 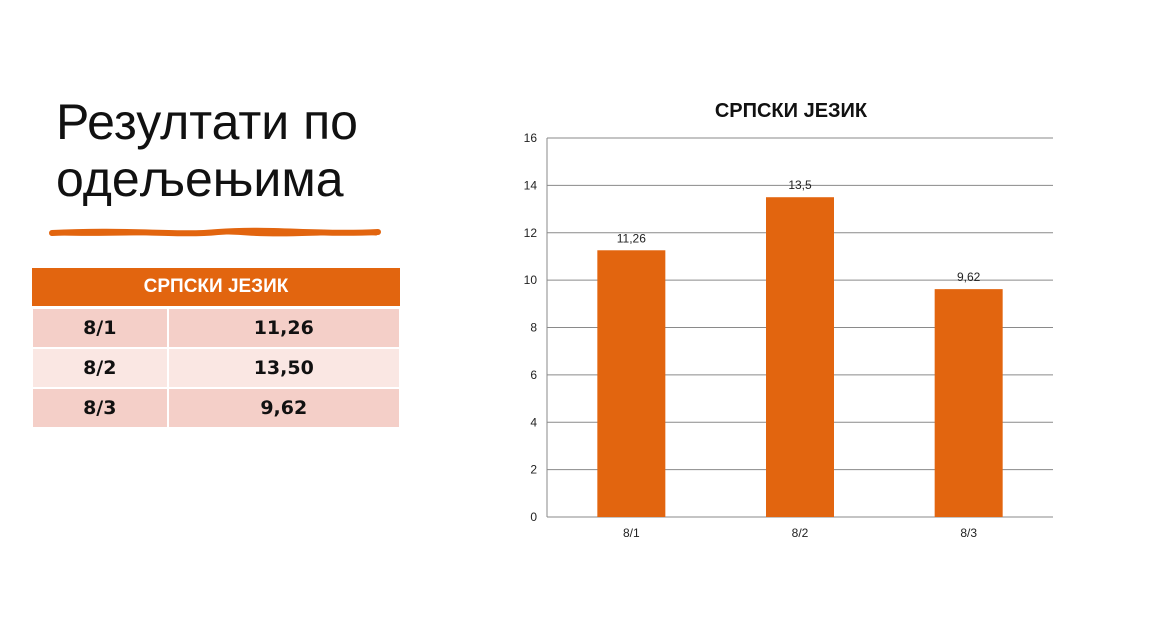 I want to click on y-tick-label: 10, so click(x=531, y=280).